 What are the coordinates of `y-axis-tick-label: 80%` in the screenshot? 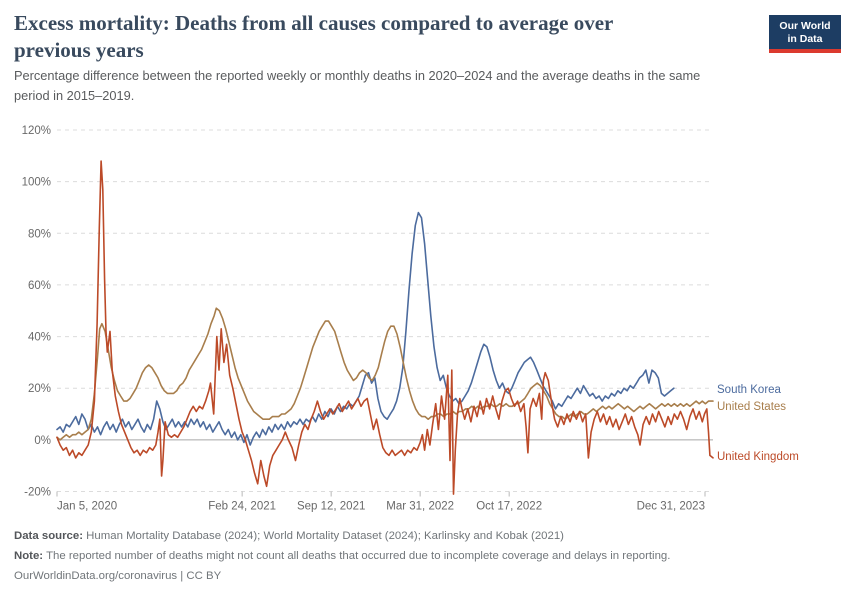 It's located at (39, 234).